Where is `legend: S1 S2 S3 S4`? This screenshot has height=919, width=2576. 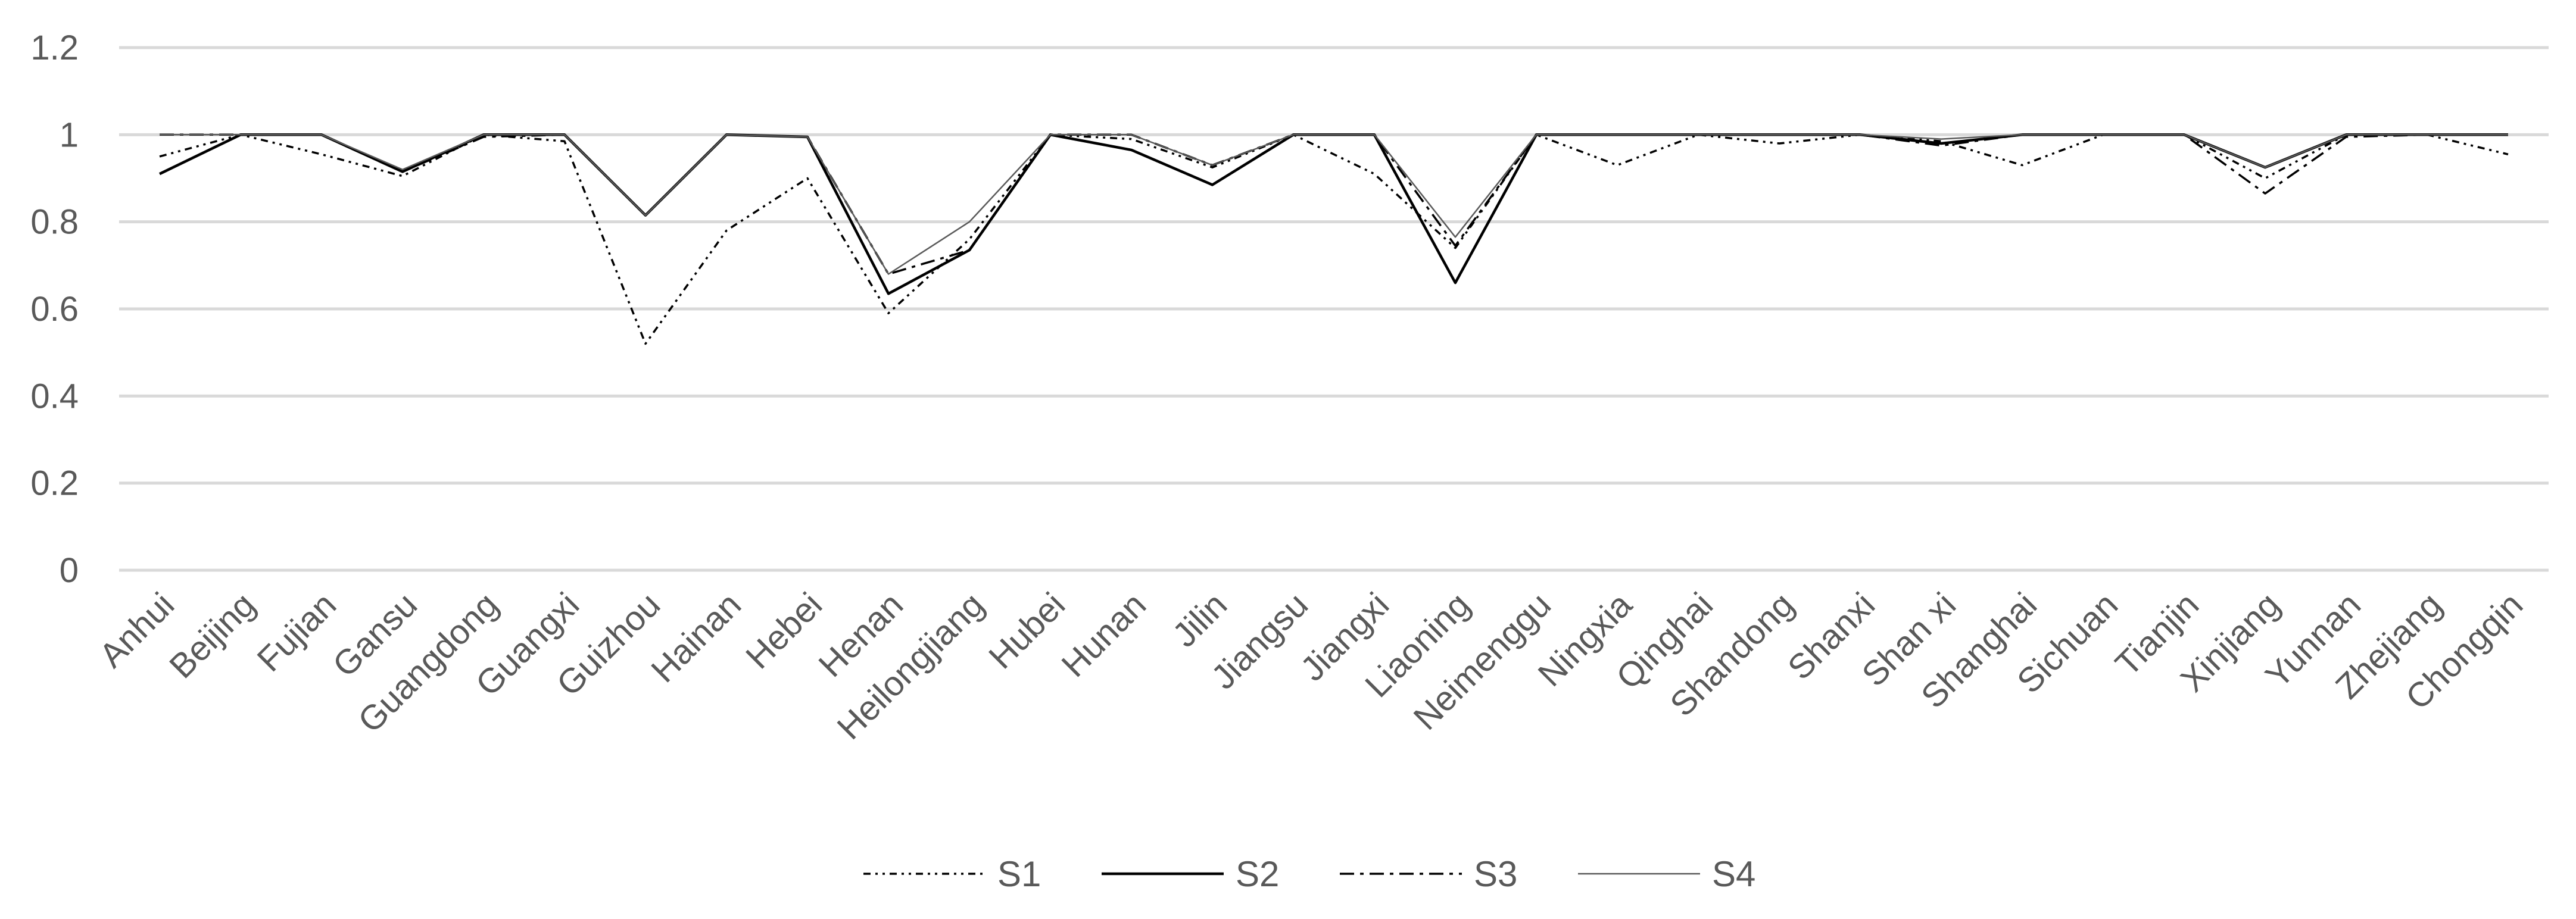 legend: S1 S2 S3 S4 is located at coordinates (1309, 874).